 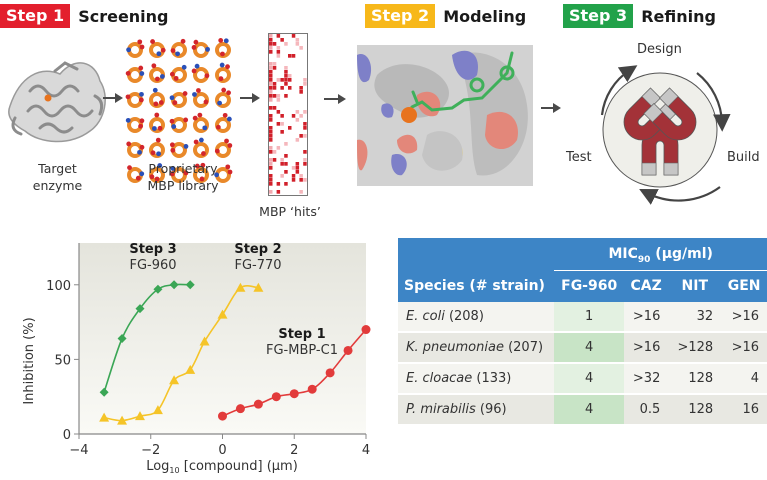 I want to click on x-tick-label: 4, so click(x=366, y=450).